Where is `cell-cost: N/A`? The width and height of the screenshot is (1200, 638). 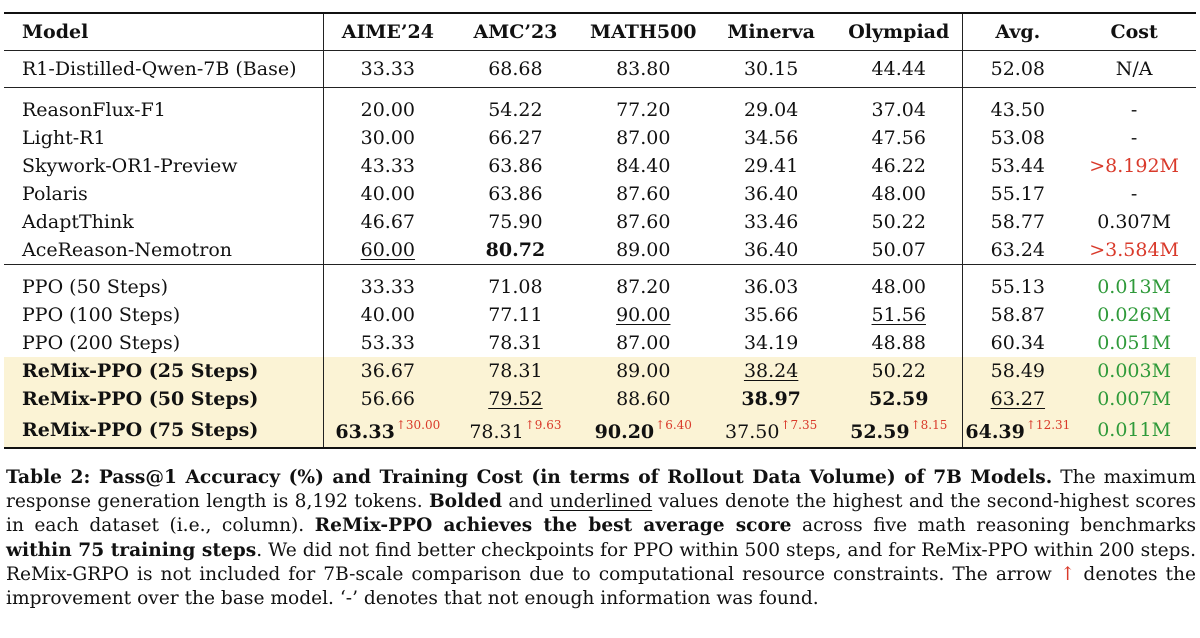 cell-cost: N/A is located at coordinates (1134, 69).